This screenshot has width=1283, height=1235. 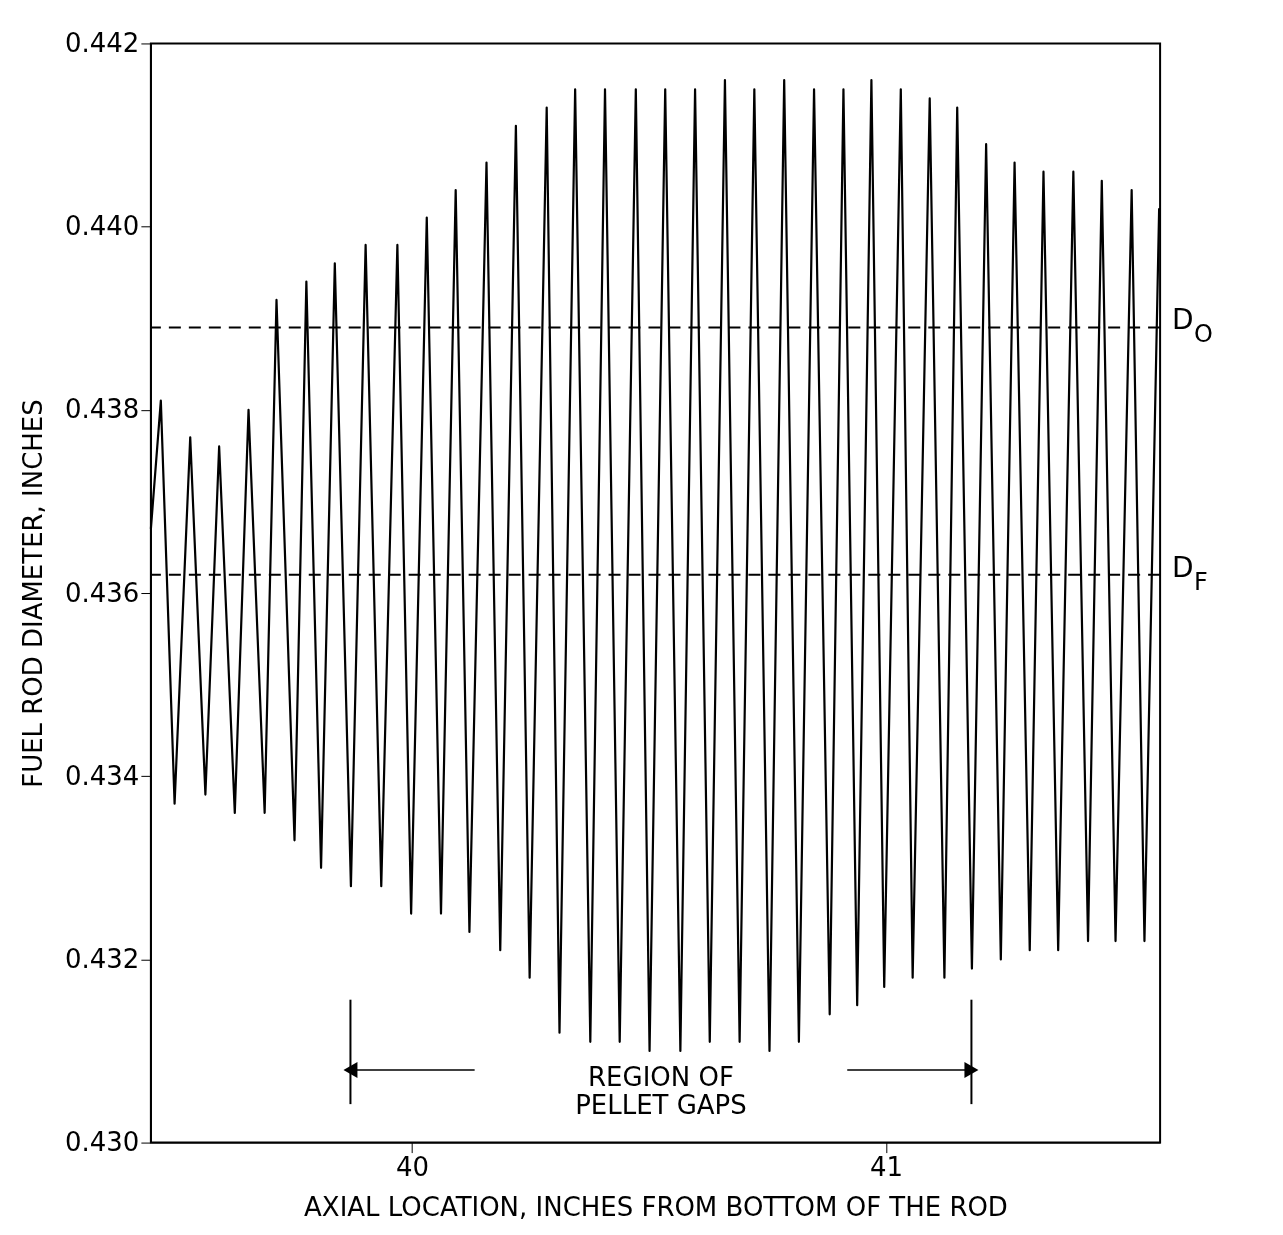 What do you see at coordinates (661, 1091) in the screenshot?
I see `annotation: REGION OF PELLET GAPS` at bounding box center [661, 1091].